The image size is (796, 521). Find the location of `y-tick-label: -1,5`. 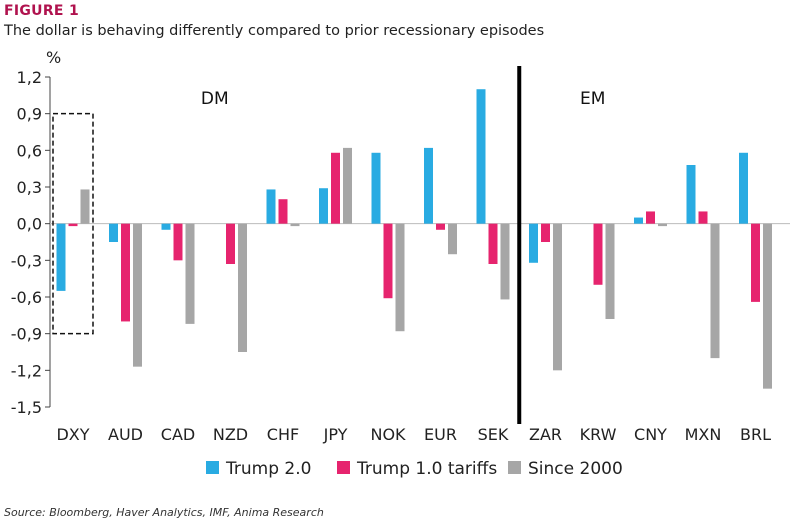

y-tick-label: -1,5 is located at coordinates (26, 407).